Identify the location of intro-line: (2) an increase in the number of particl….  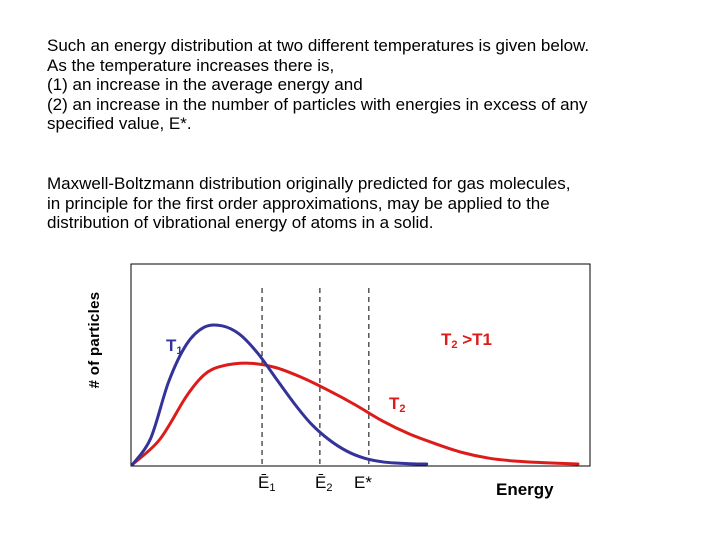
(317, 104).